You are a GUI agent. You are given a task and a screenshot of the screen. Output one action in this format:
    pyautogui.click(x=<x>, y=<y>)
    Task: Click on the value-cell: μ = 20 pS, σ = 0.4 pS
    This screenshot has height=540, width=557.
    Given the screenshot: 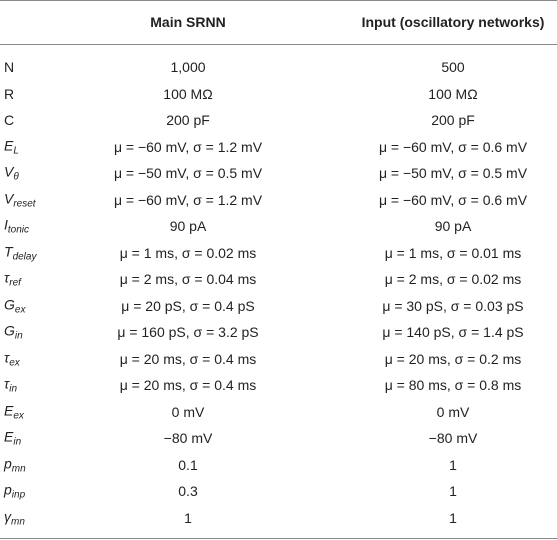 What is the action you would take?
    pyautogui.click(x=188, y=305)
    